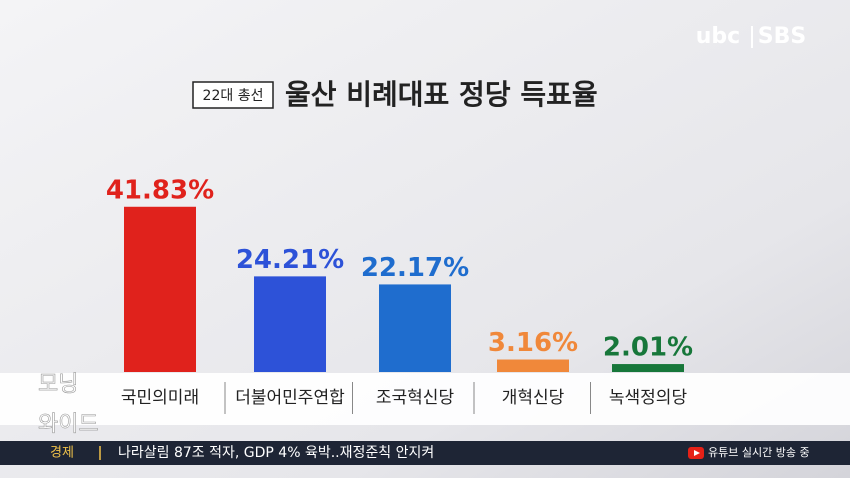  What do you see at coordinates (697, 453) in the screenshot?
I see `youtube-play` at bounding box center [697, 453].